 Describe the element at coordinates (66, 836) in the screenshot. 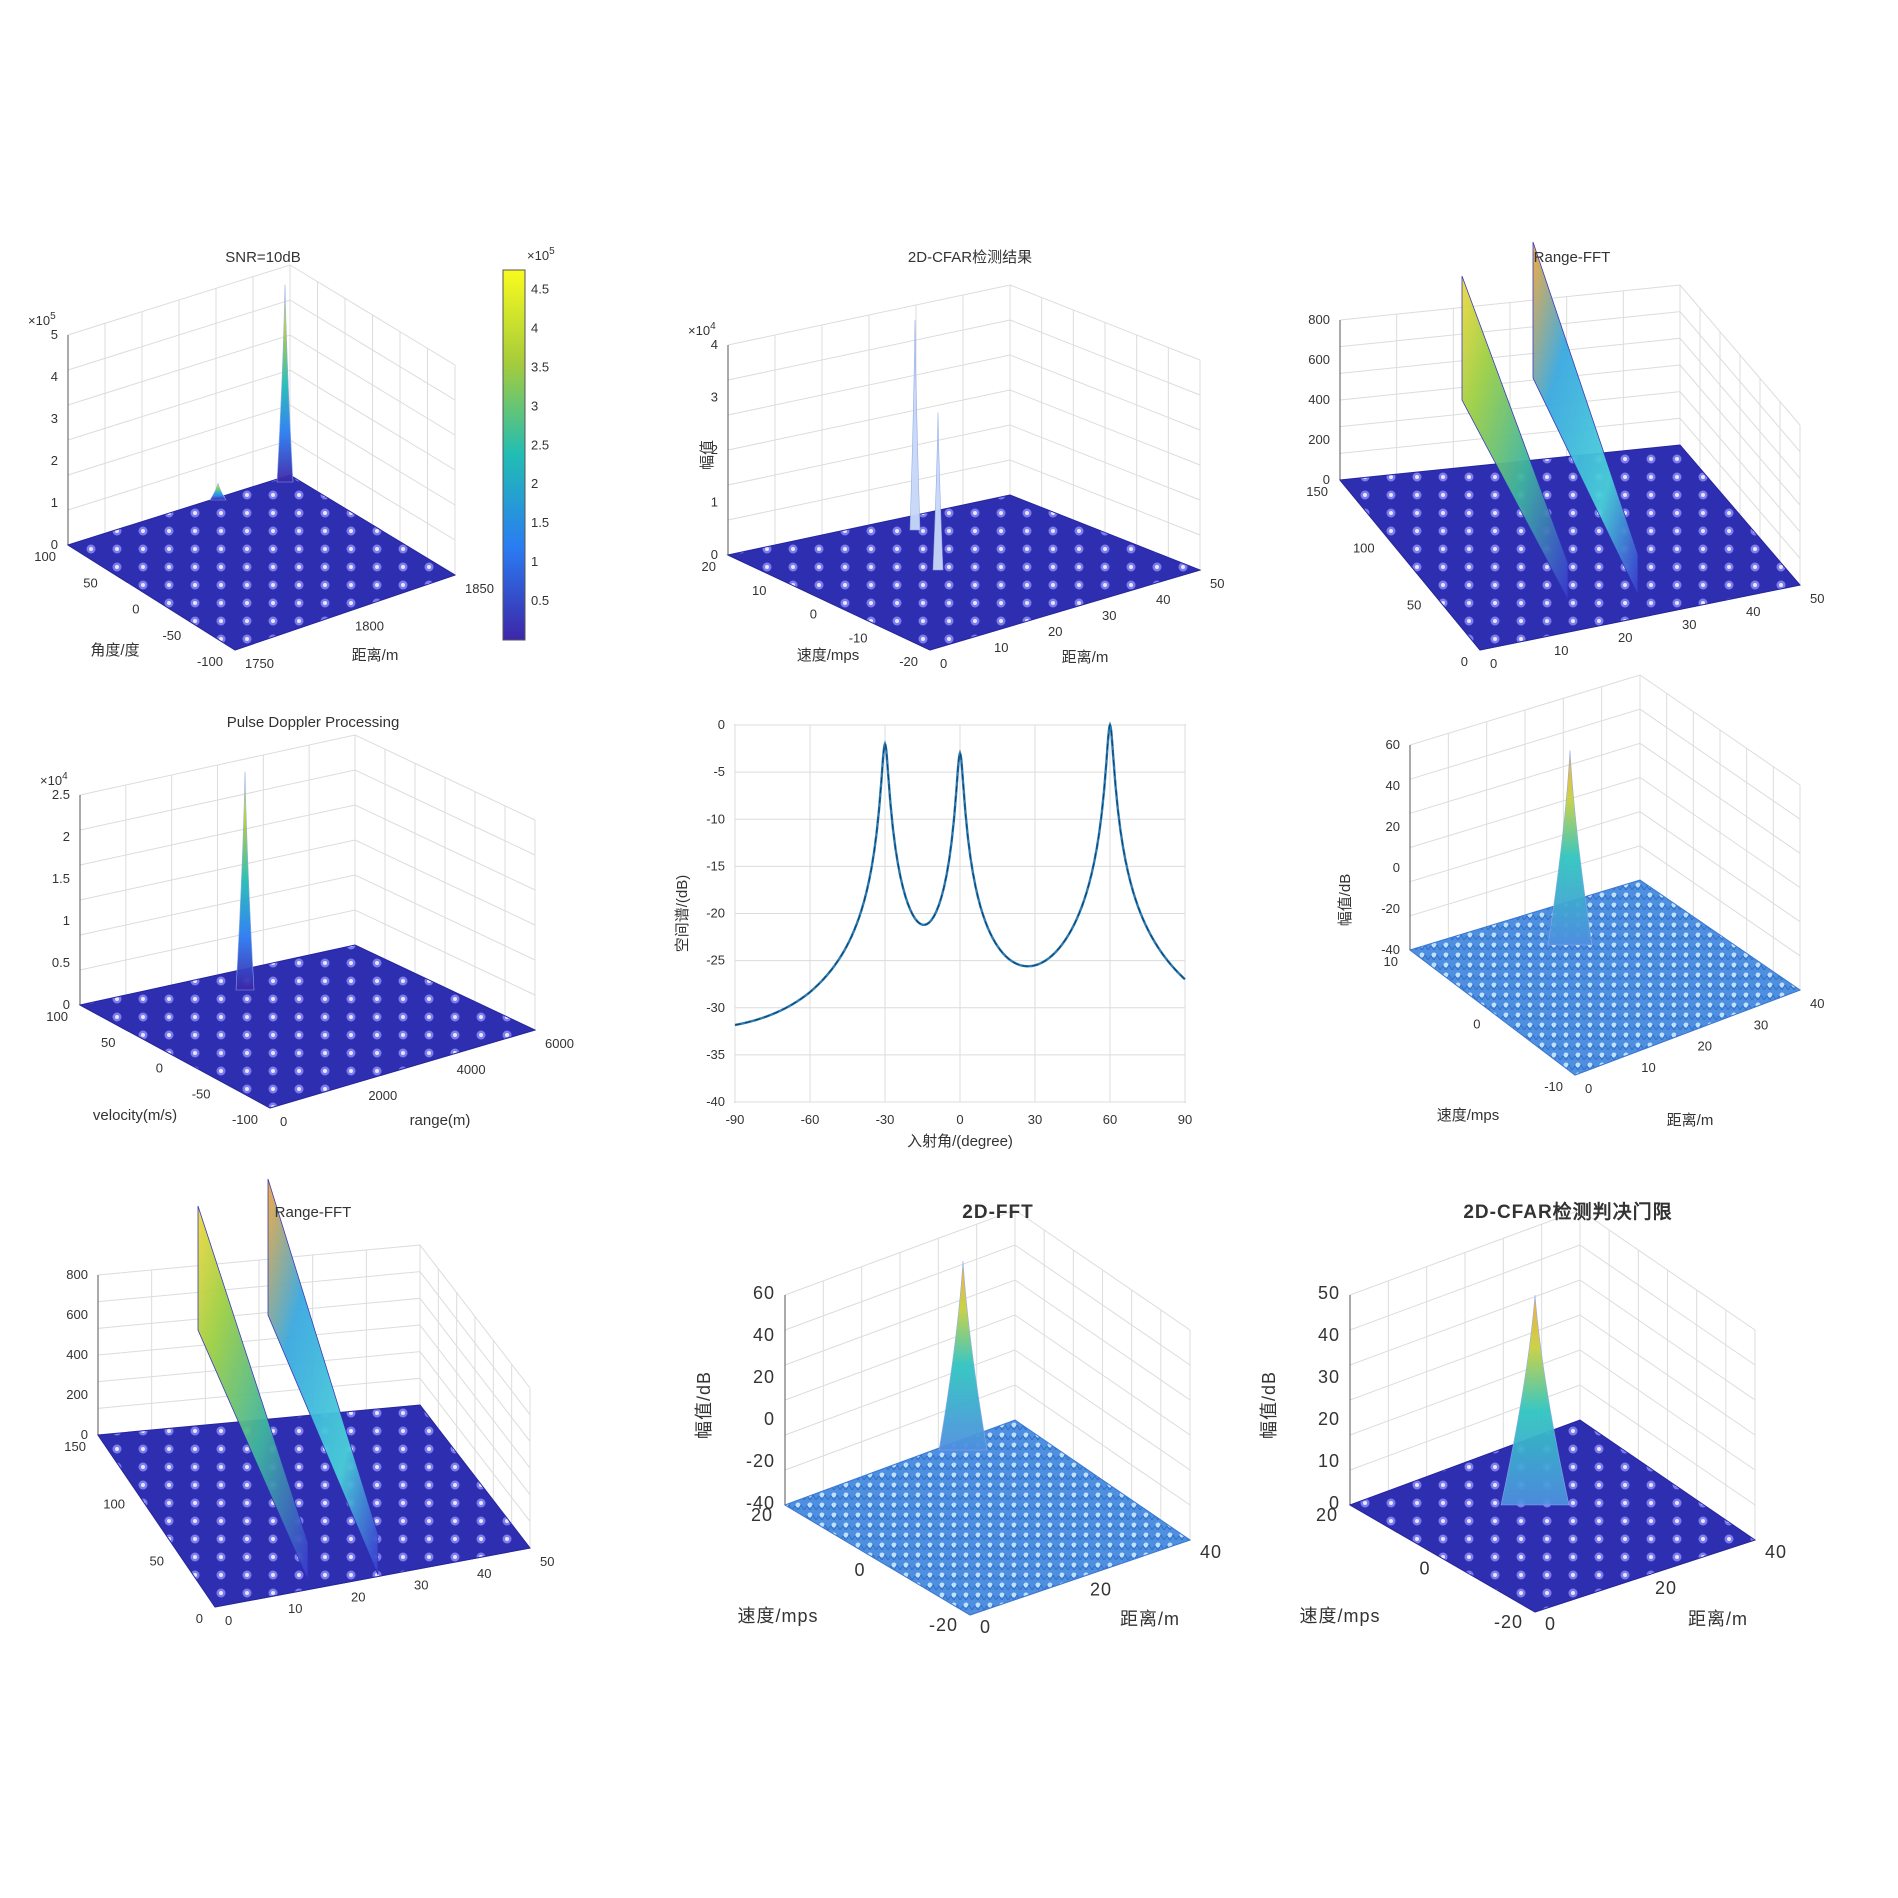

I see `z-tick-label: 2` at that location.